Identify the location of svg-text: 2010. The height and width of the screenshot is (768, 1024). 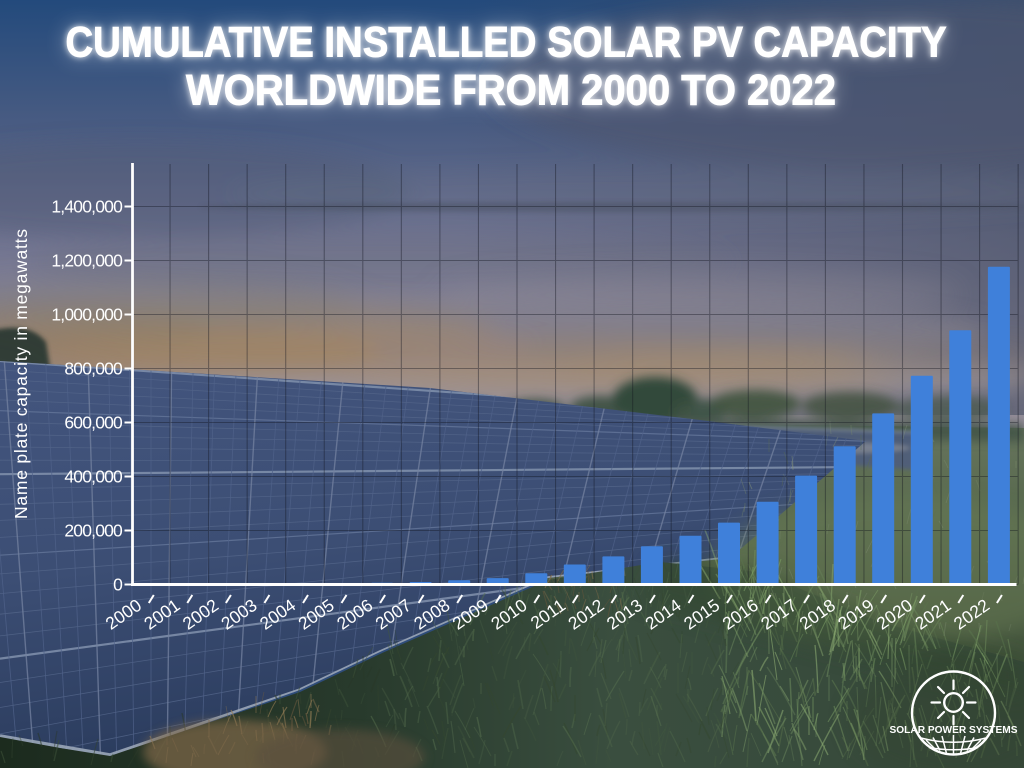
(509, 614).